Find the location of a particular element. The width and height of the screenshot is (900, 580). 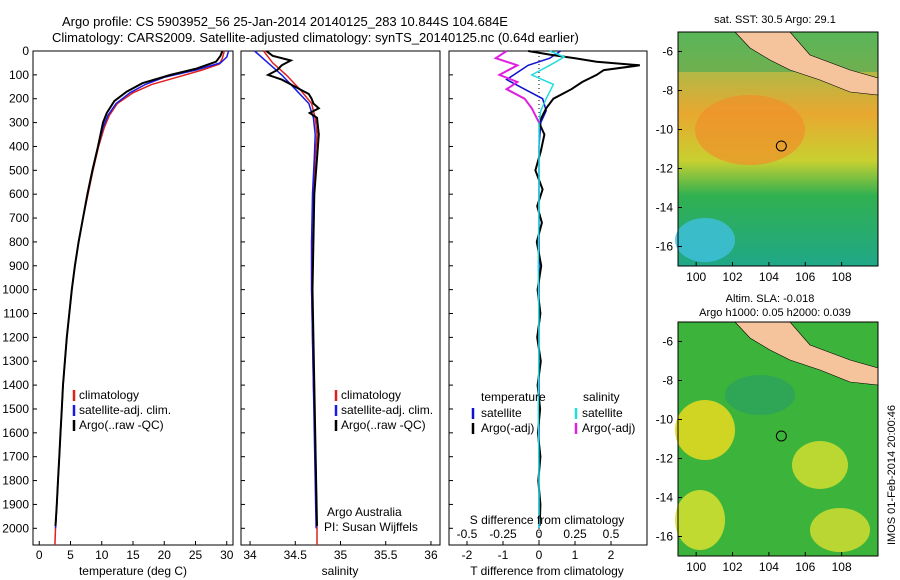

sst-land-sumatra-java is located at coordinates (806, 63).